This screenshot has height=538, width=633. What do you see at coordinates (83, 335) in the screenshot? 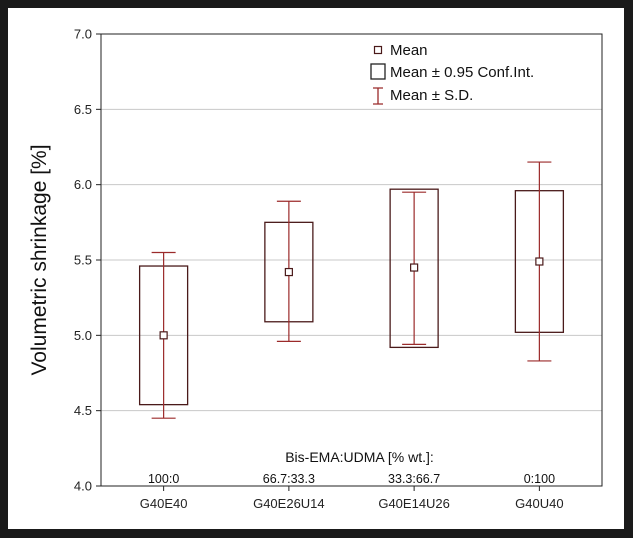
I see `y-tick-label: 5.0` at bounding box center [83, 335].